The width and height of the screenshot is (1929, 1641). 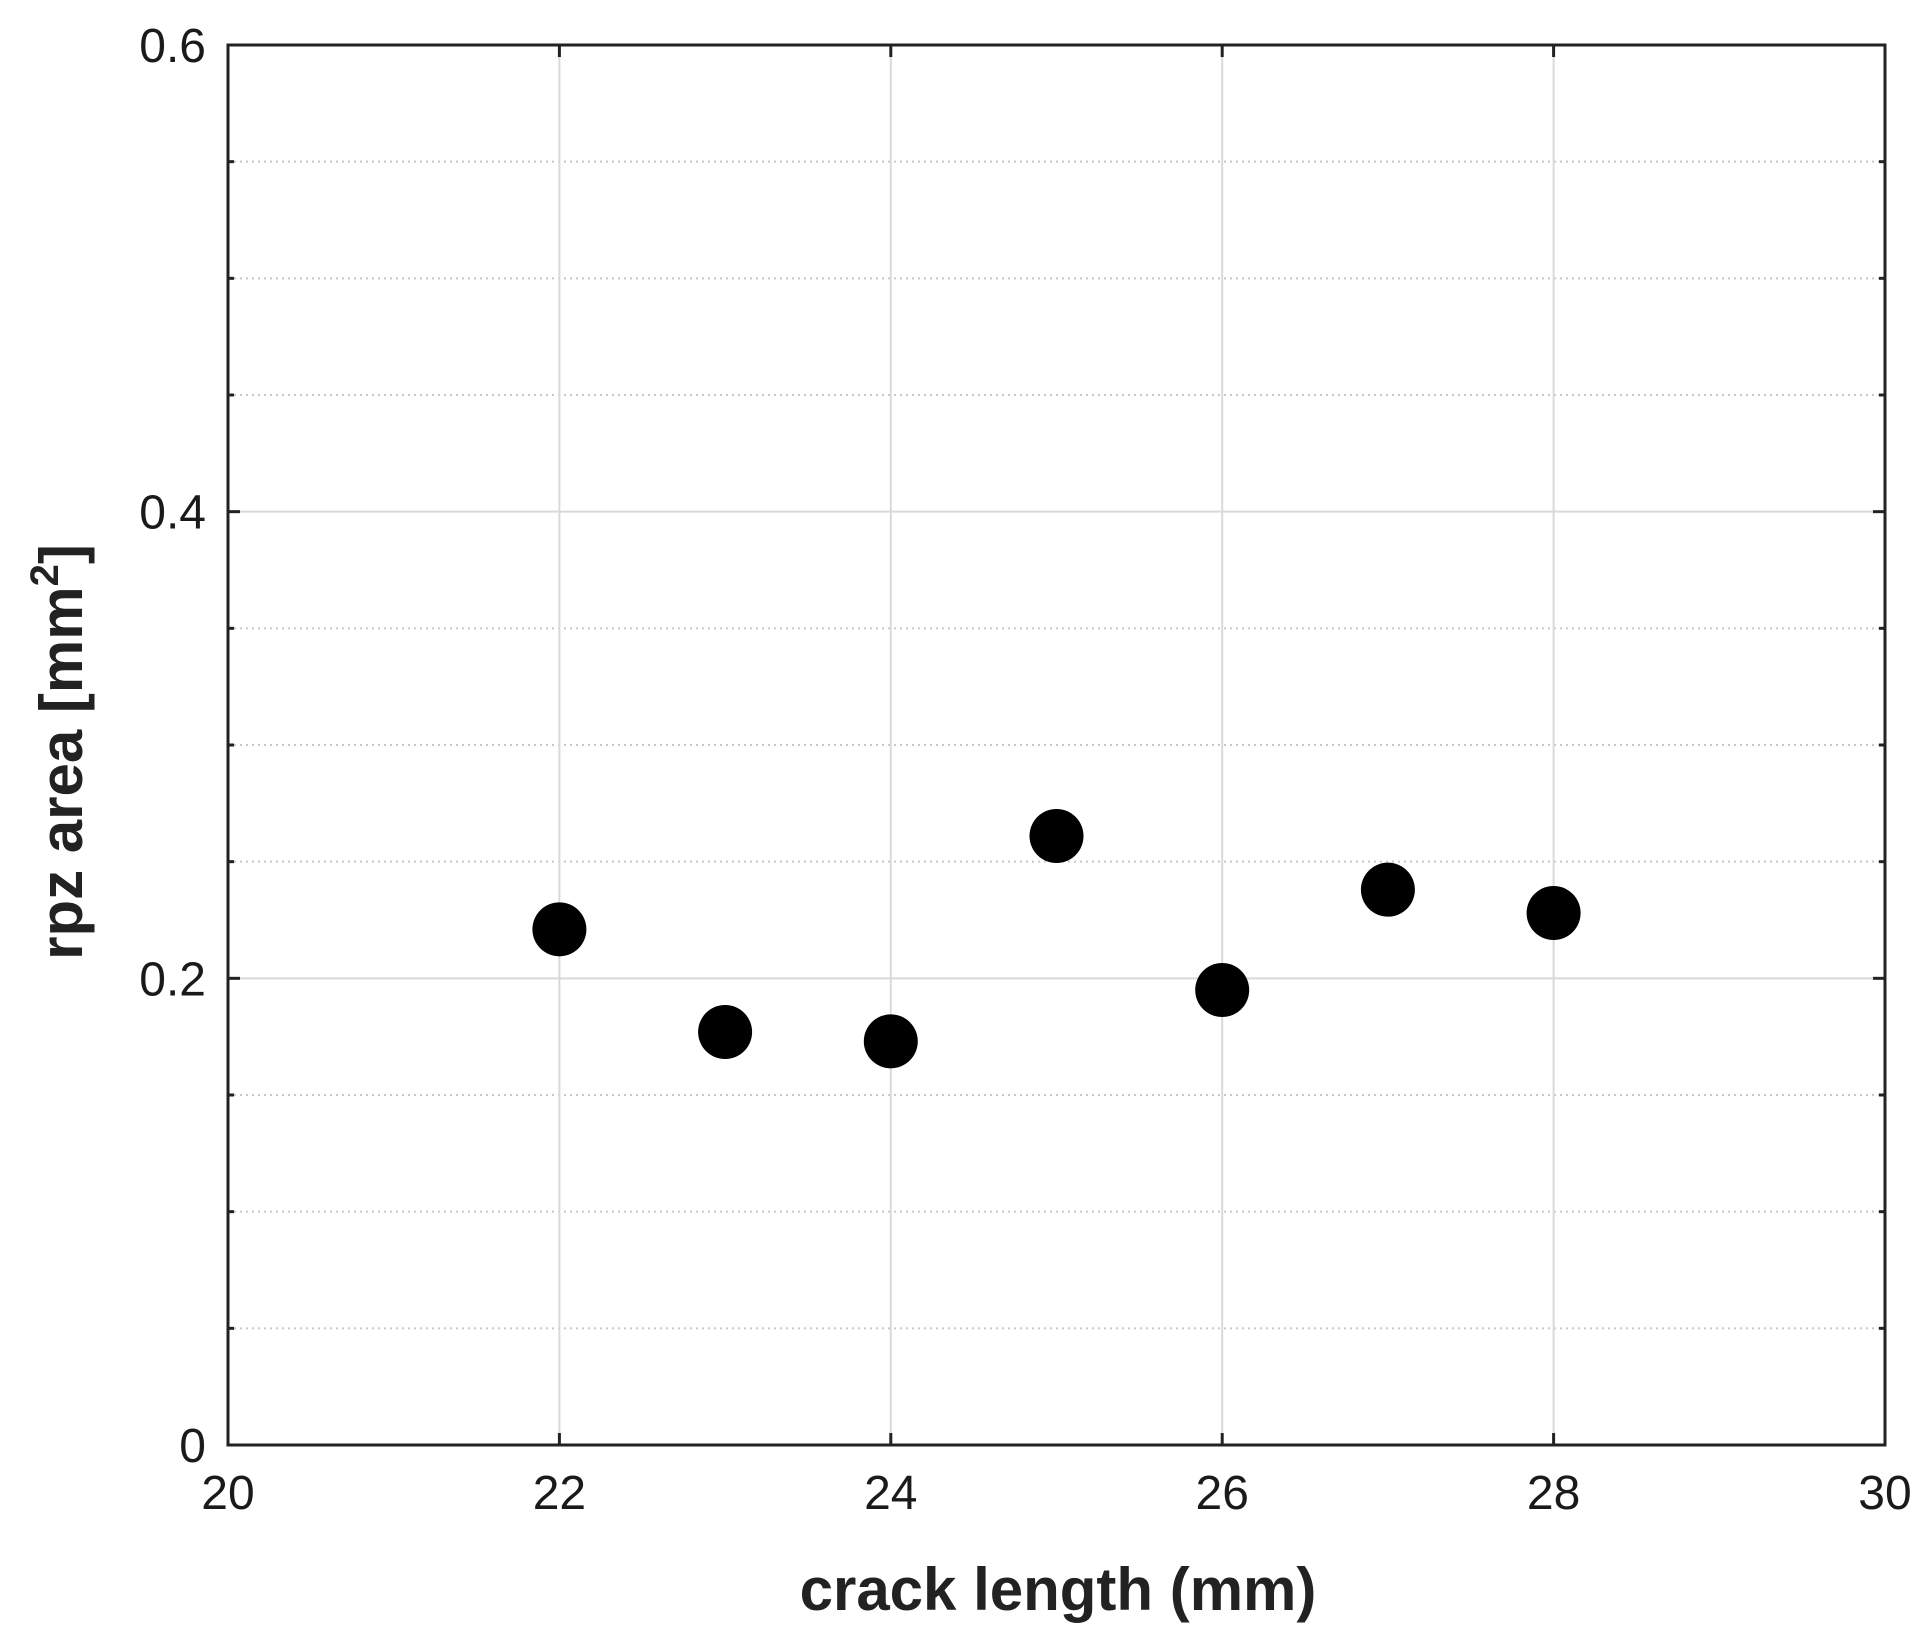 What do you see at coordinates (1553, 1493) in the screenshot?
I see `x-tick-label: 28` at bounding box center [1553, 1493].